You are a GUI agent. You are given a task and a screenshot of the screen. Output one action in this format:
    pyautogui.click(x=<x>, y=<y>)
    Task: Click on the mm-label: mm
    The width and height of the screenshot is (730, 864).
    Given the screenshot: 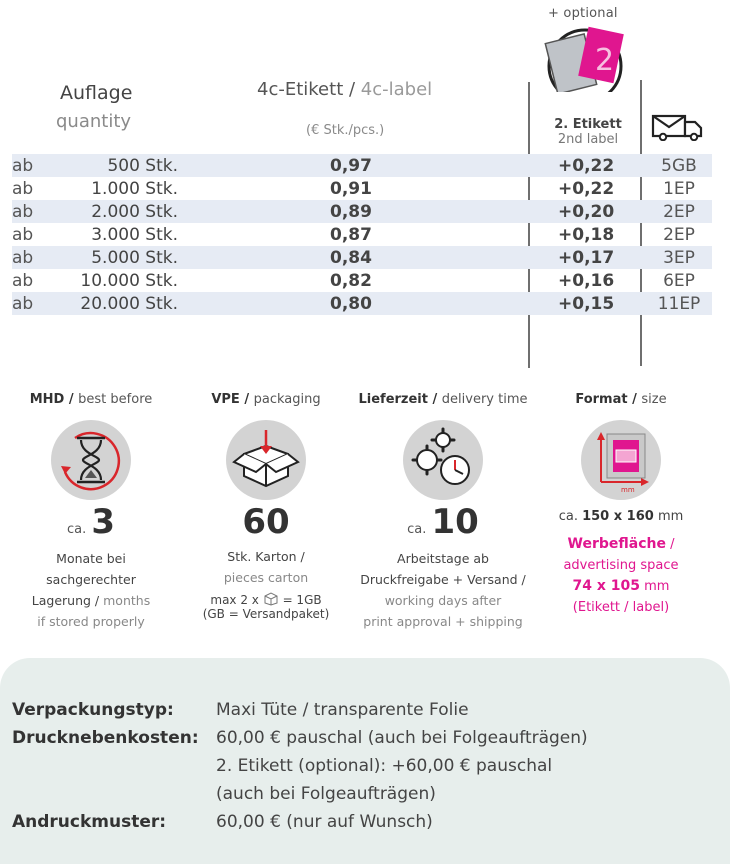 What is the action you would take?
    pyautogui.click(x=628, y=490)
    